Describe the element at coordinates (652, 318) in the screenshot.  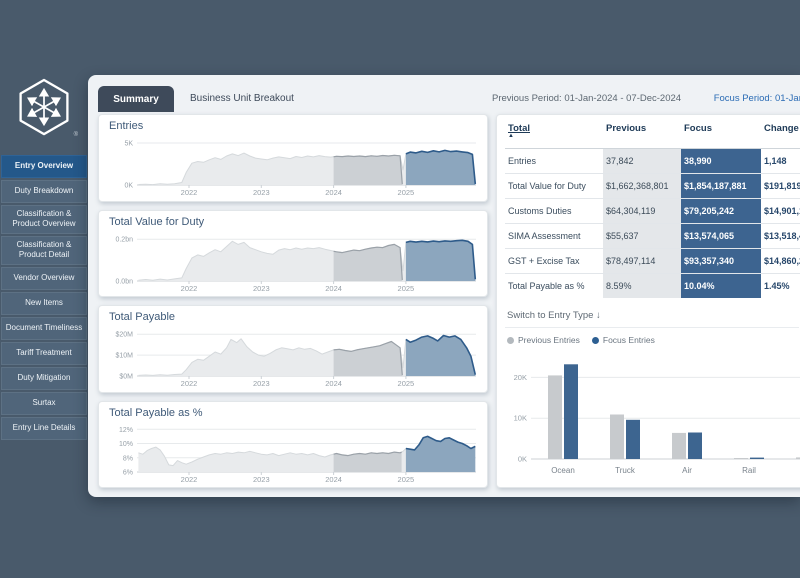
I see `switch-entry-type-button: Switch to Entry Type ↓` at that location.